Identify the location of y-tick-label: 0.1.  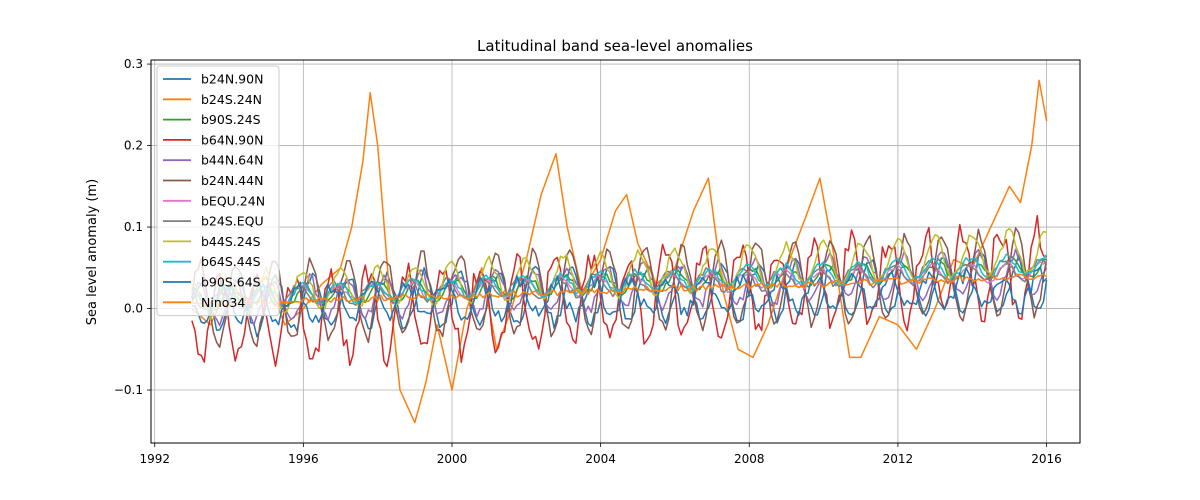
(133, 227).